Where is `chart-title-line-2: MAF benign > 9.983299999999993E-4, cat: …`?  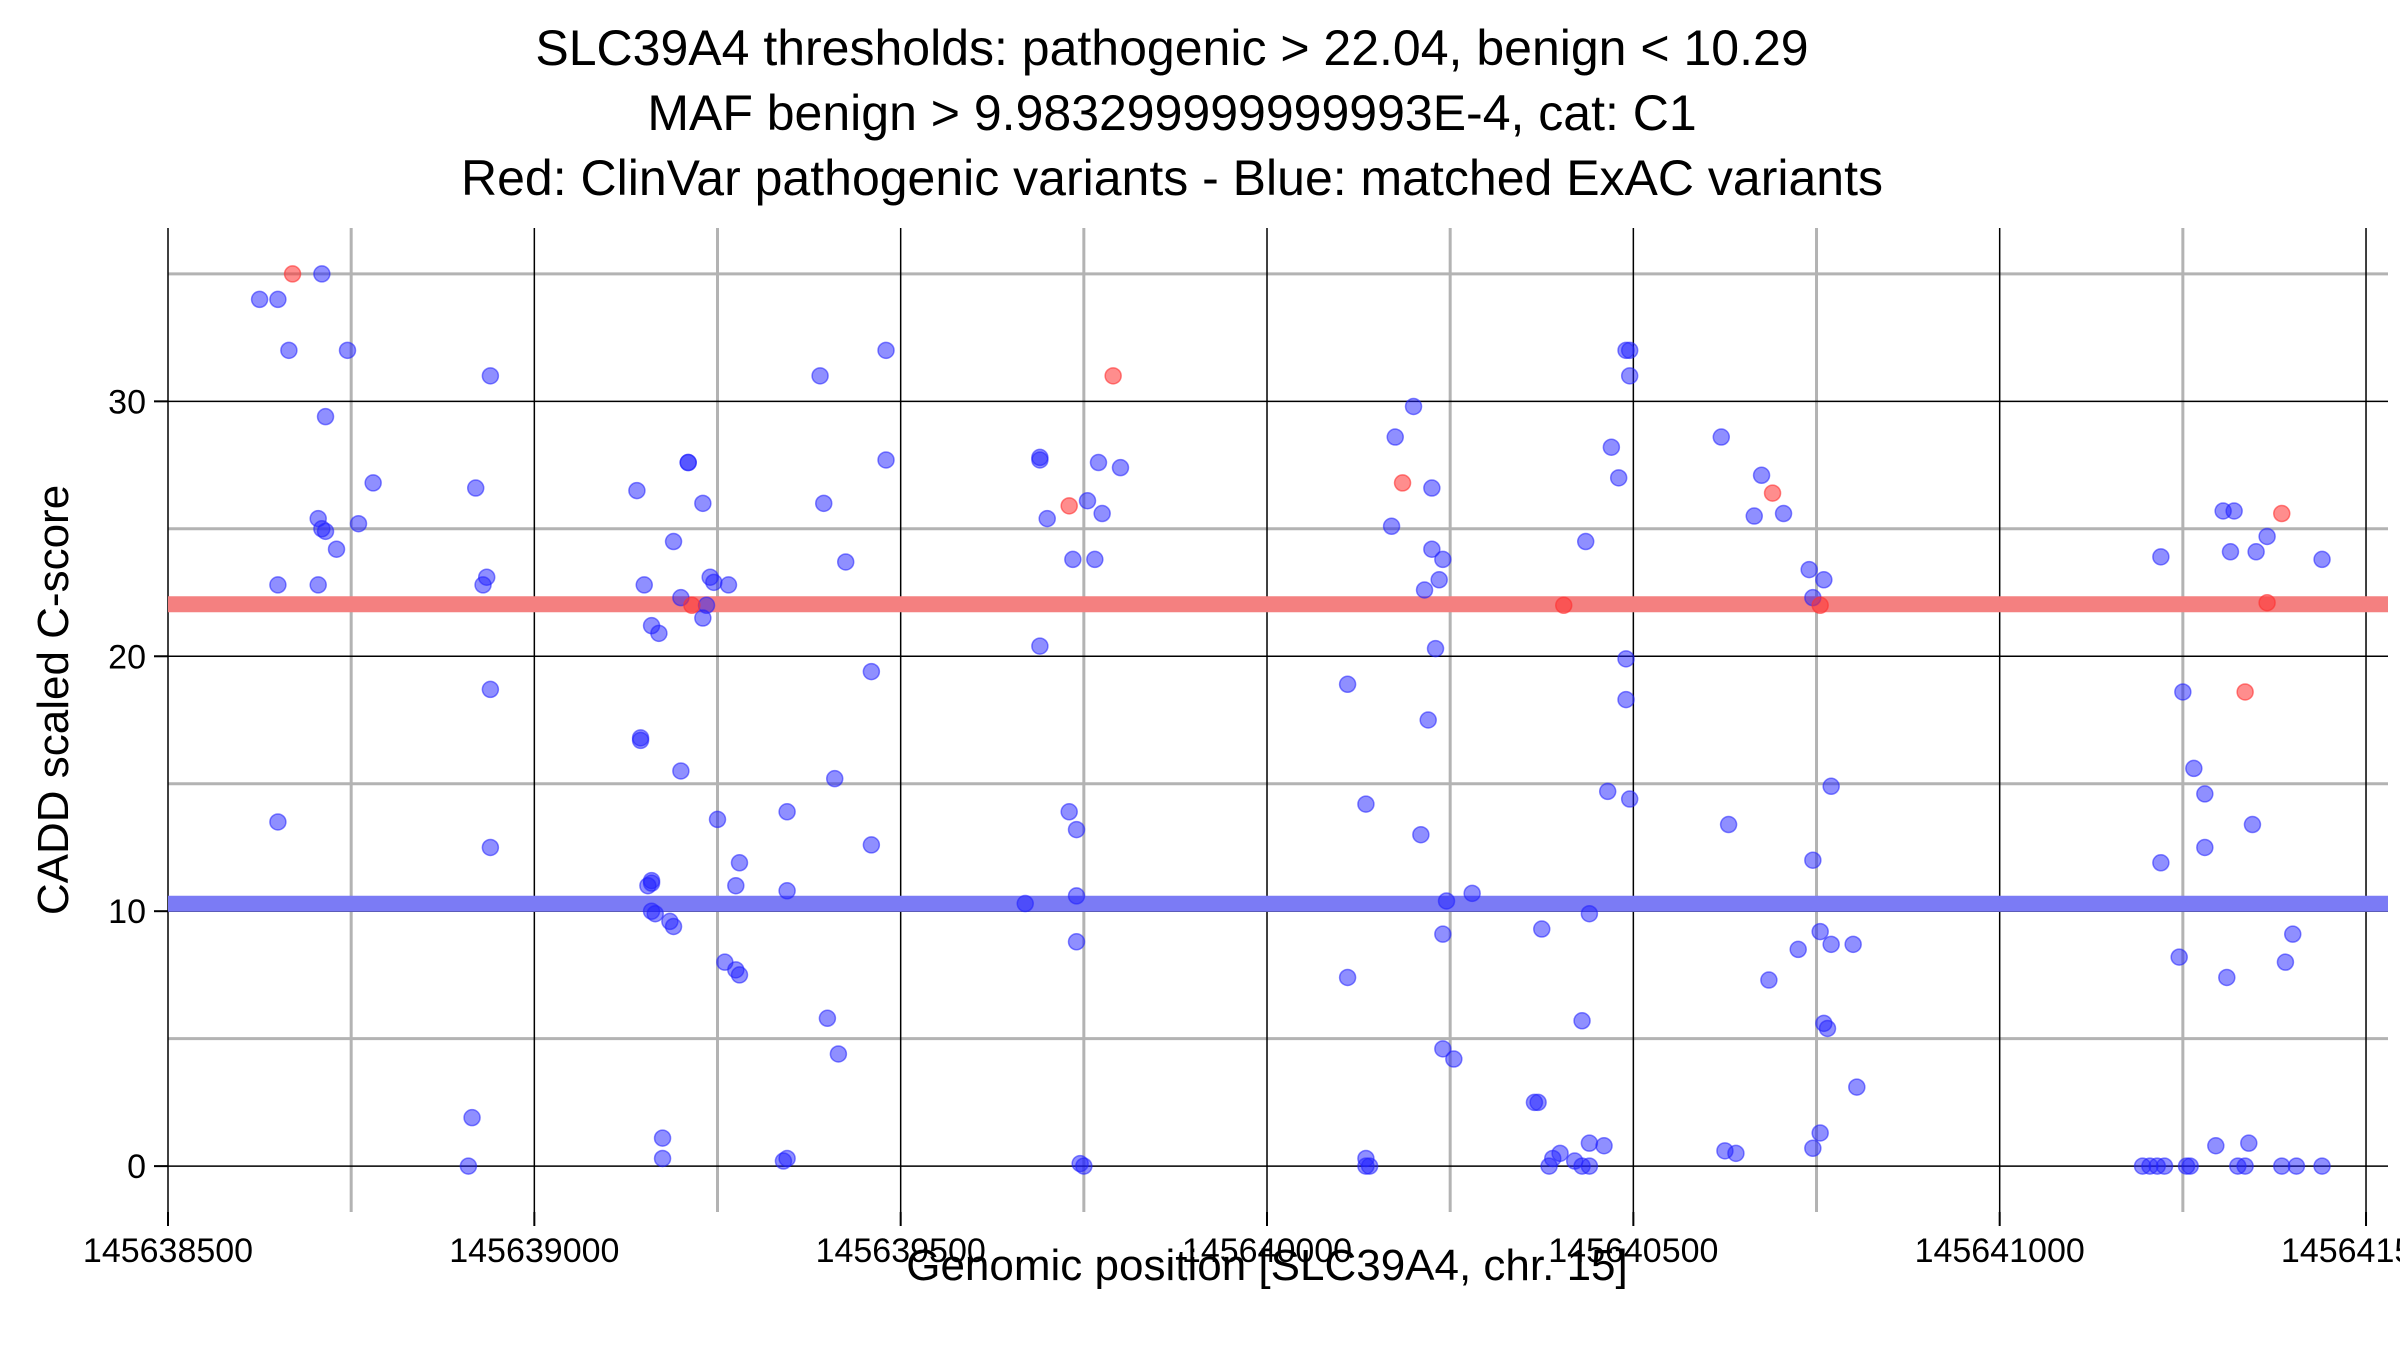 chart-title-line-2: MAF benign > 9.983299999999993E-4, cat: … is located at coordinates (1171, 113).